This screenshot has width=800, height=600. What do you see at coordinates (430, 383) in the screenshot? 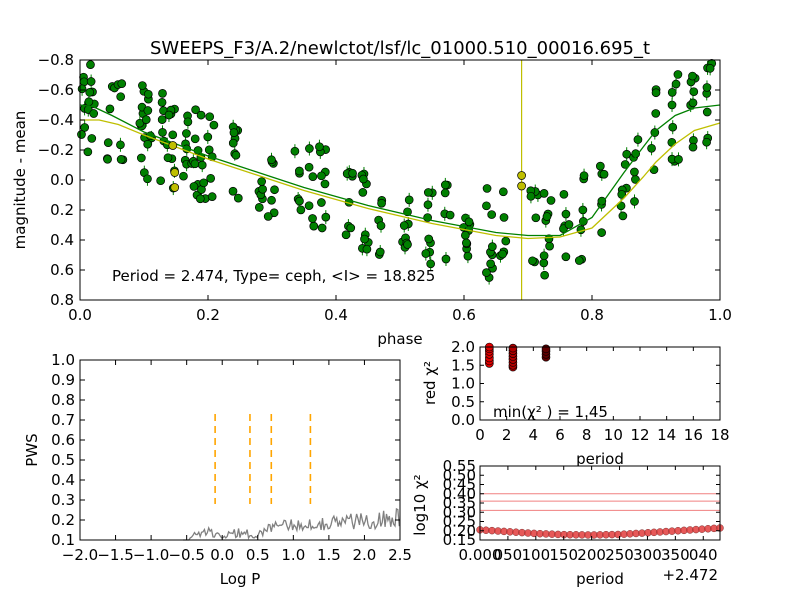
I see `red-chi2-ylabel: red χ²` at bounding box center [430, 383].